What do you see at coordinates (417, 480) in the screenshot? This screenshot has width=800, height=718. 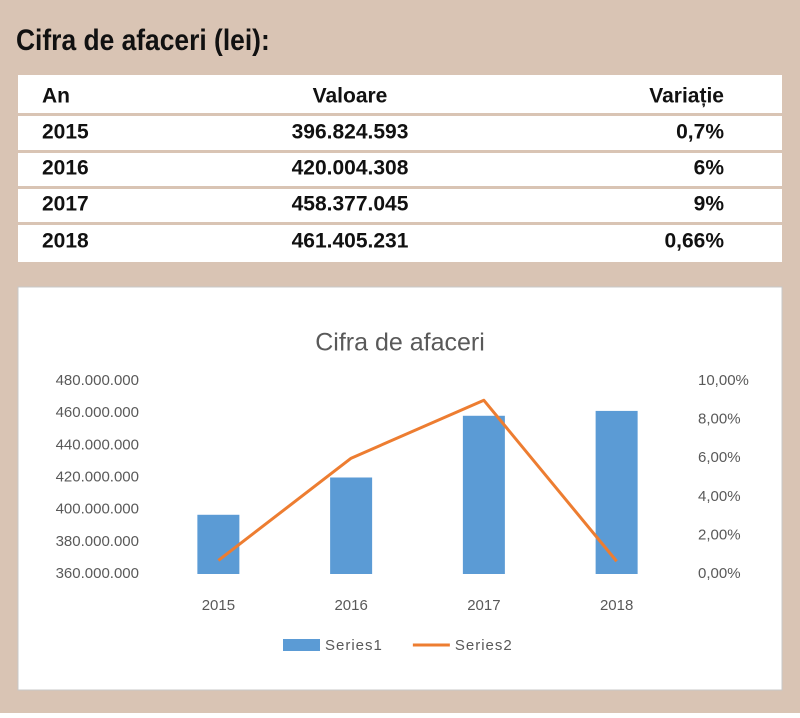 I see `line` at bounding box center [417, 480].